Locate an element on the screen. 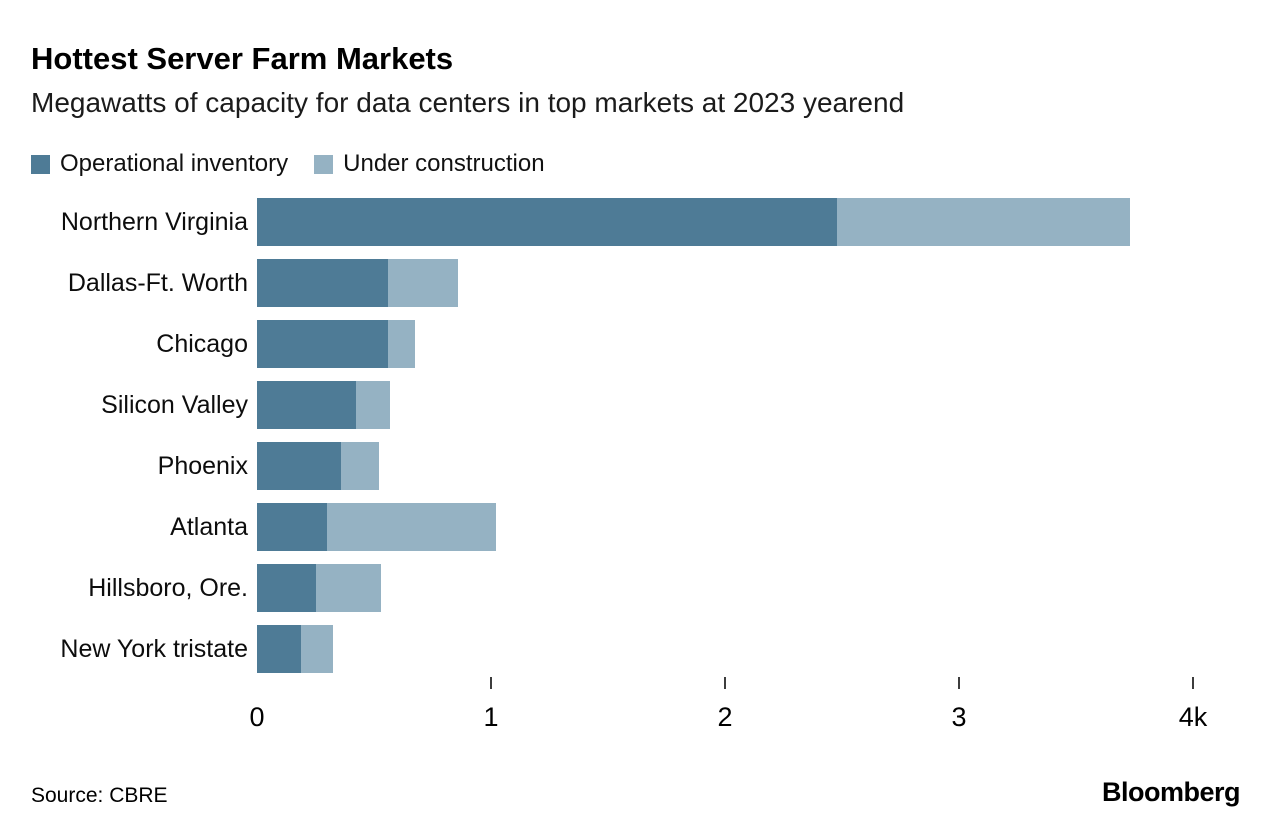  chart-footer: Source: CBRE Bloomberg is located at coordinates (636, 792).